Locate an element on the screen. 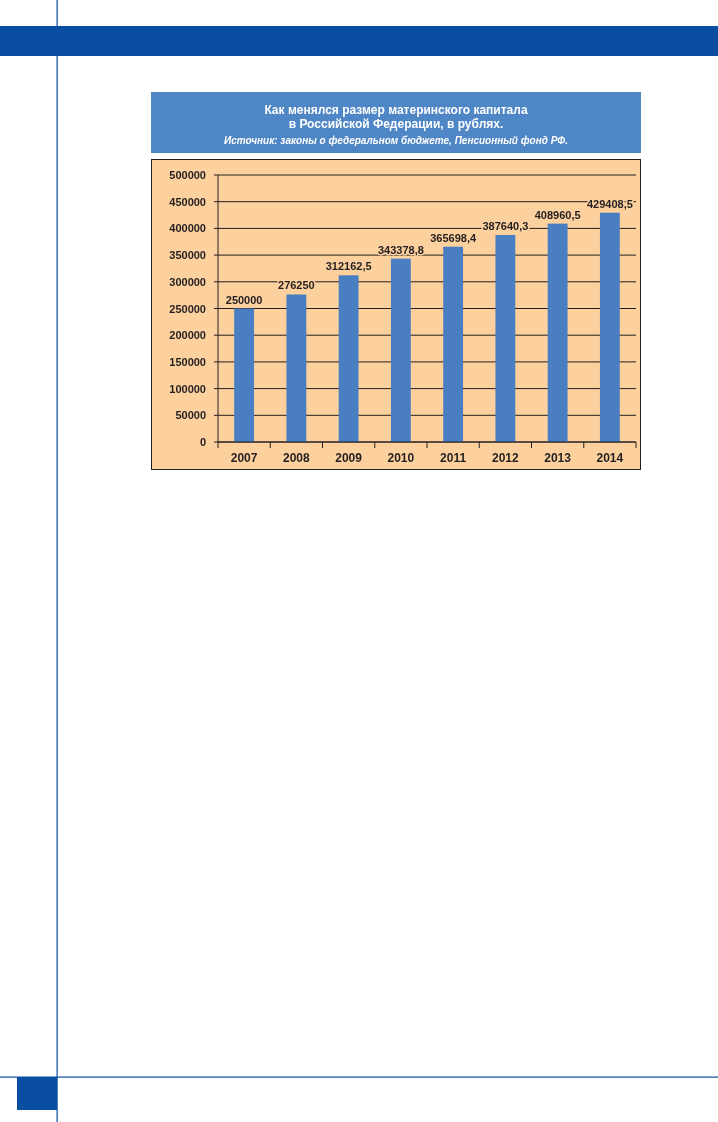 Image resolution: width=718 pixels, height=1122 pixels. x-tick-label: 2010 is located at coordinates (401, 458).